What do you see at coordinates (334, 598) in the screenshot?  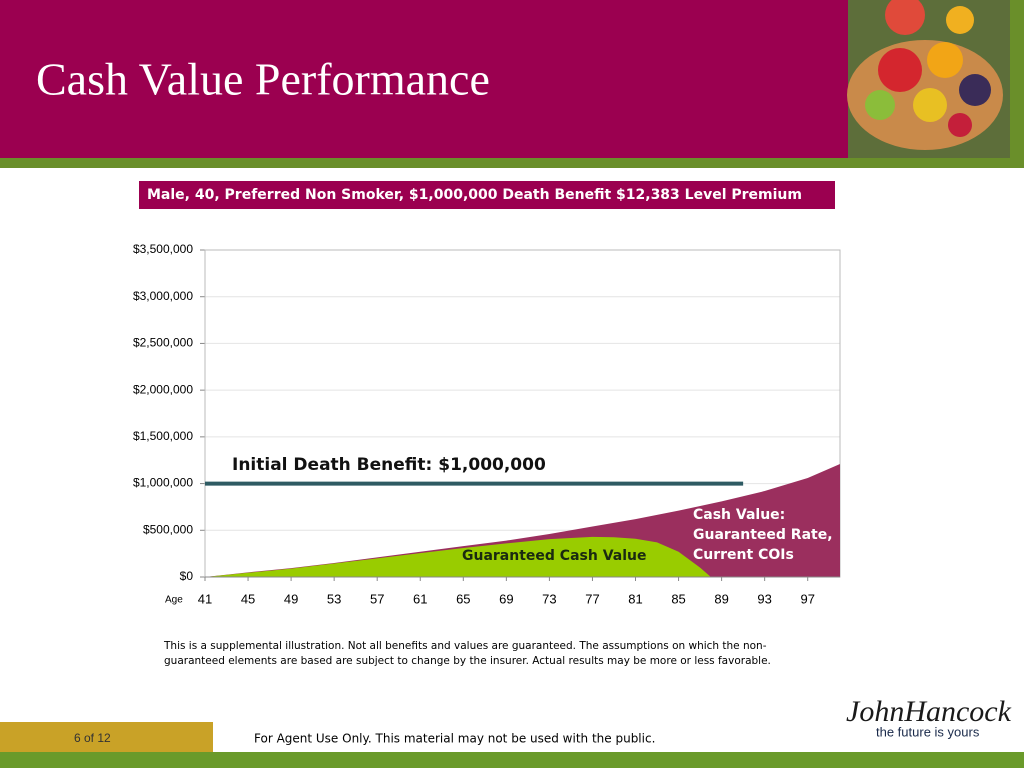 I see `x-tick-label: 53` at bounding box center [334, 598].